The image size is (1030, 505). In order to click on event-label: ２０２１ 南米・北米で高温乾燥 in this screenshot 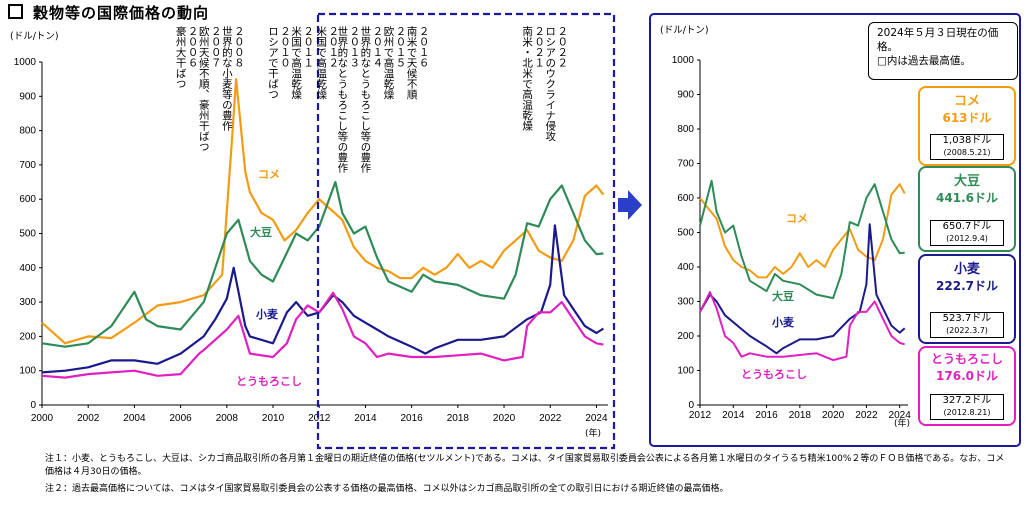, I will do `click(533, 78)`.